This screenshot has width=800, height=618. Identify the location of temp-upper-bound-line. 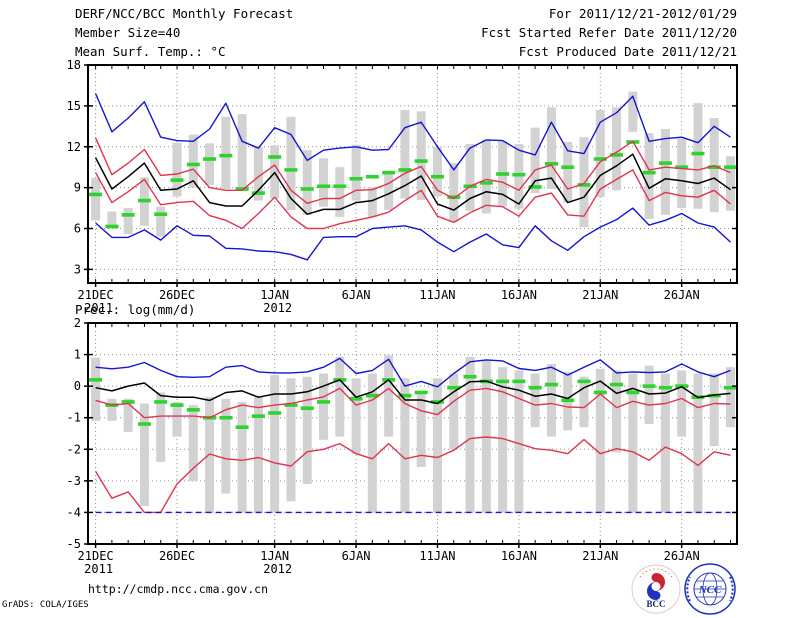
(412, 171).